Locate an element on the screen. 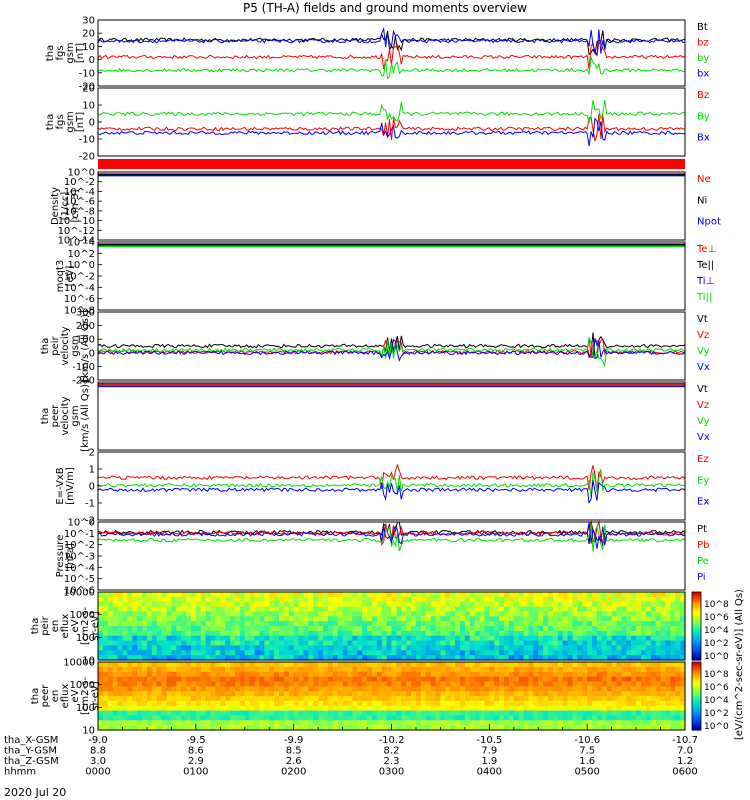 The width and height of the screenshot is (750, 800). x-row-value: -10.2 is located at coordinates (392, 740).